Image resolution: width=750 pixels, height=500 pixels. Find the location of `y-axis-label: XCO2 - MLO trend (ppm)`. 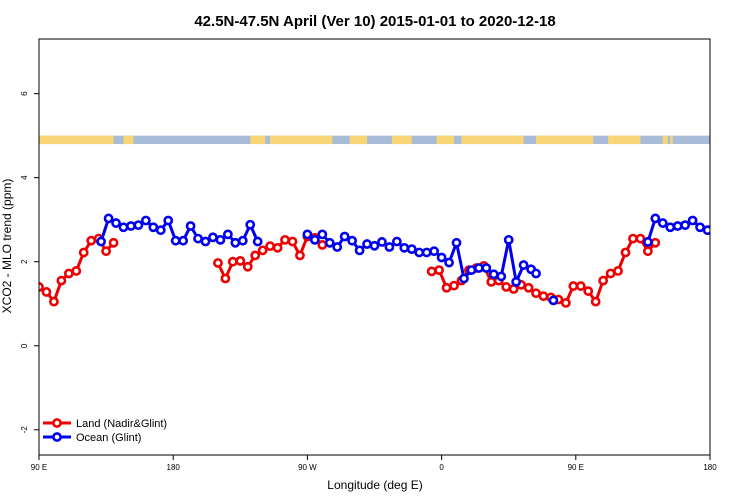

y-axis-label: XCO2 - MLO trend (ppm) is located at coordinates (7, 246).